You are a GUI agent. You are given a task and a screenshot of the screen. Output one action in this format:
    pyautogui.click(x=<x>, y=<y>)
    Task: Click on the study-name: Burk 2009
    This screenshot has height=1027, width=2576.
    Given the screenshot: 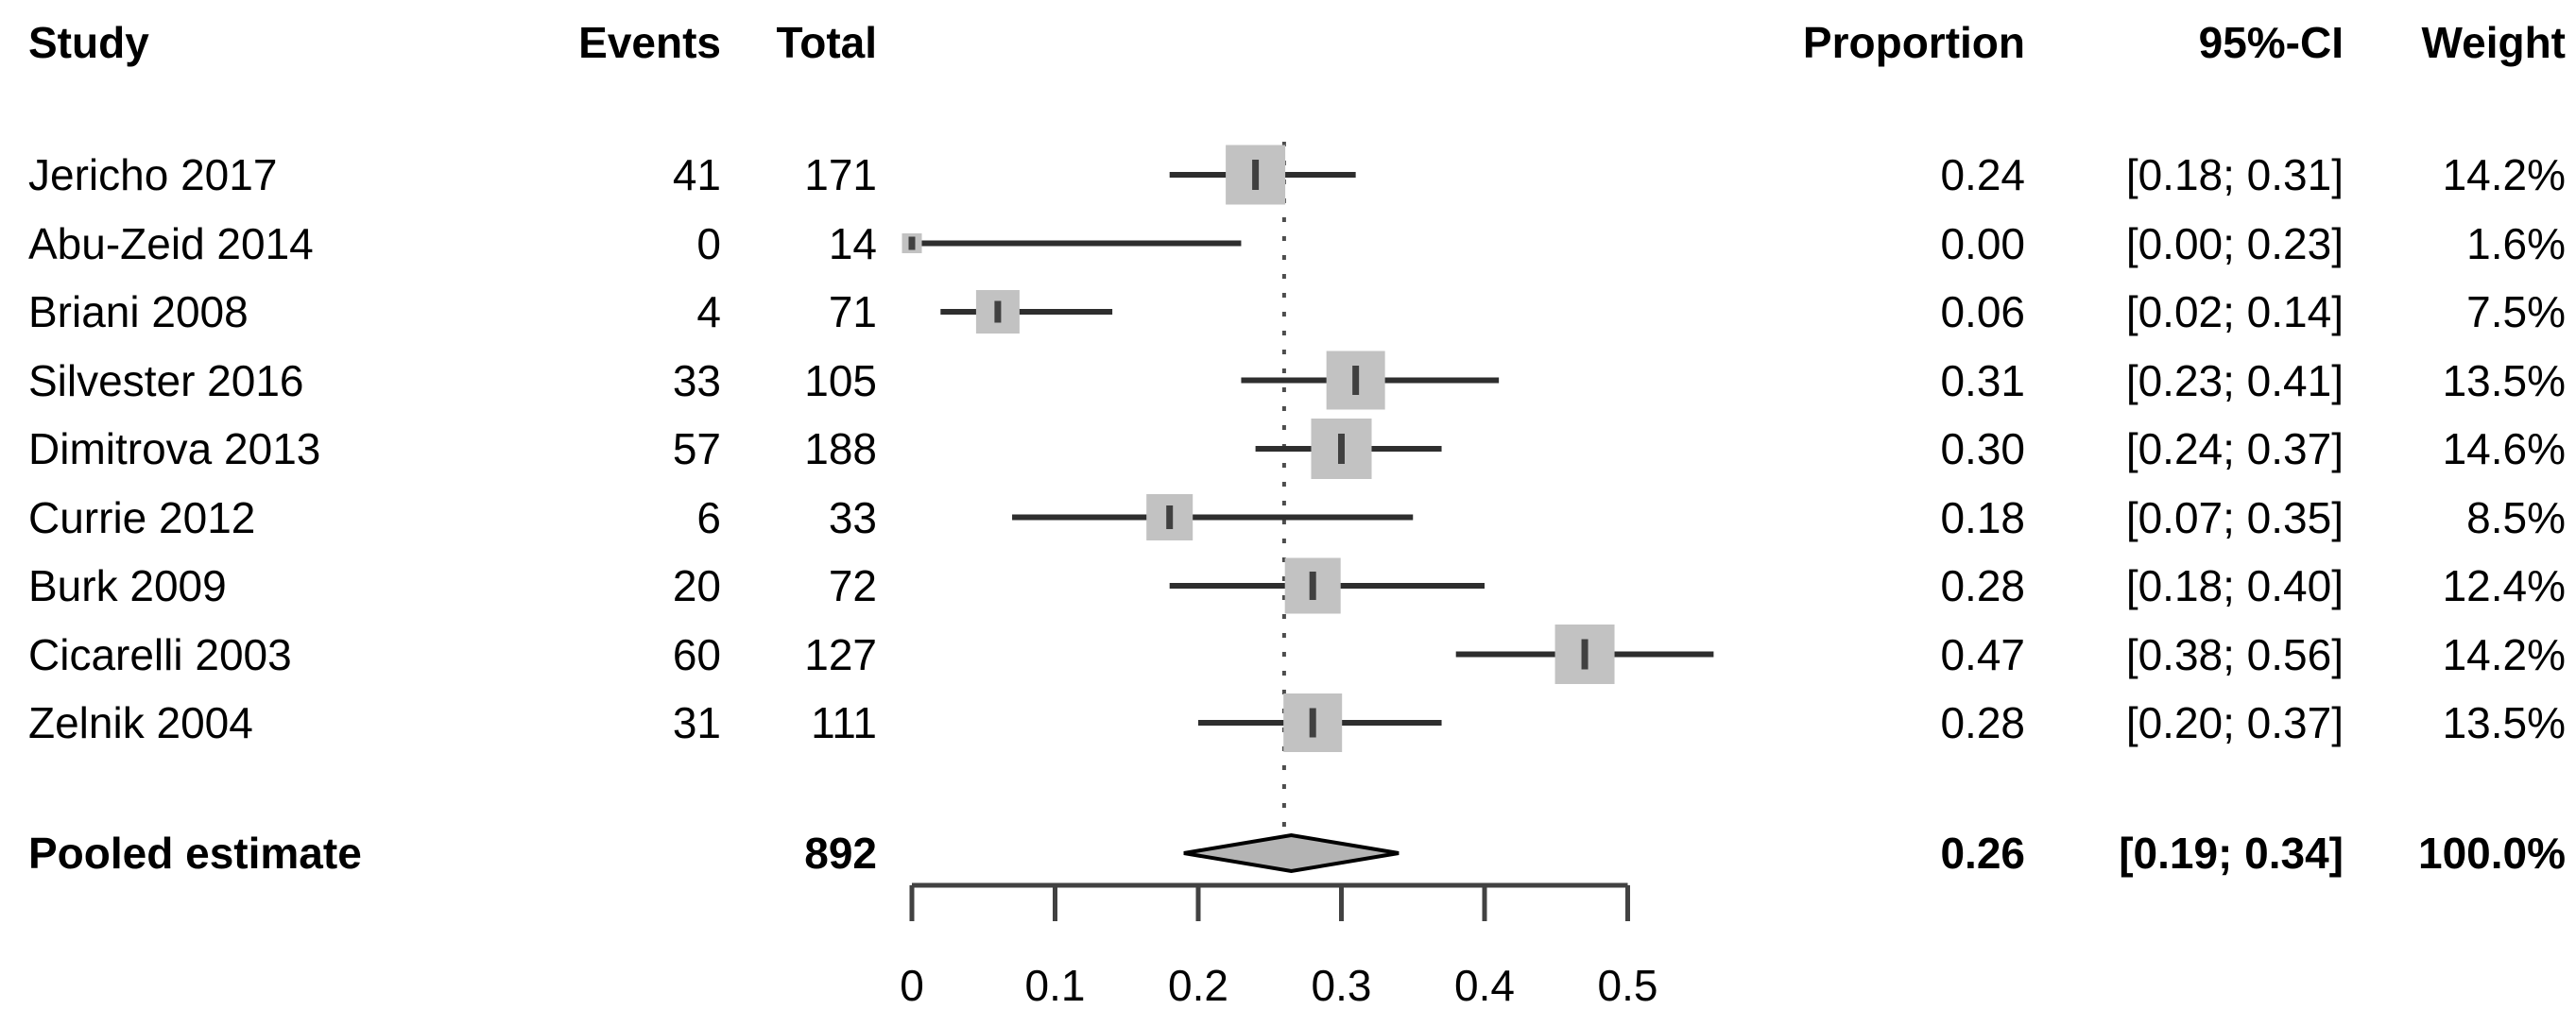 What is the action you would take?
    pyautogui.click(x=127, y=585)
    